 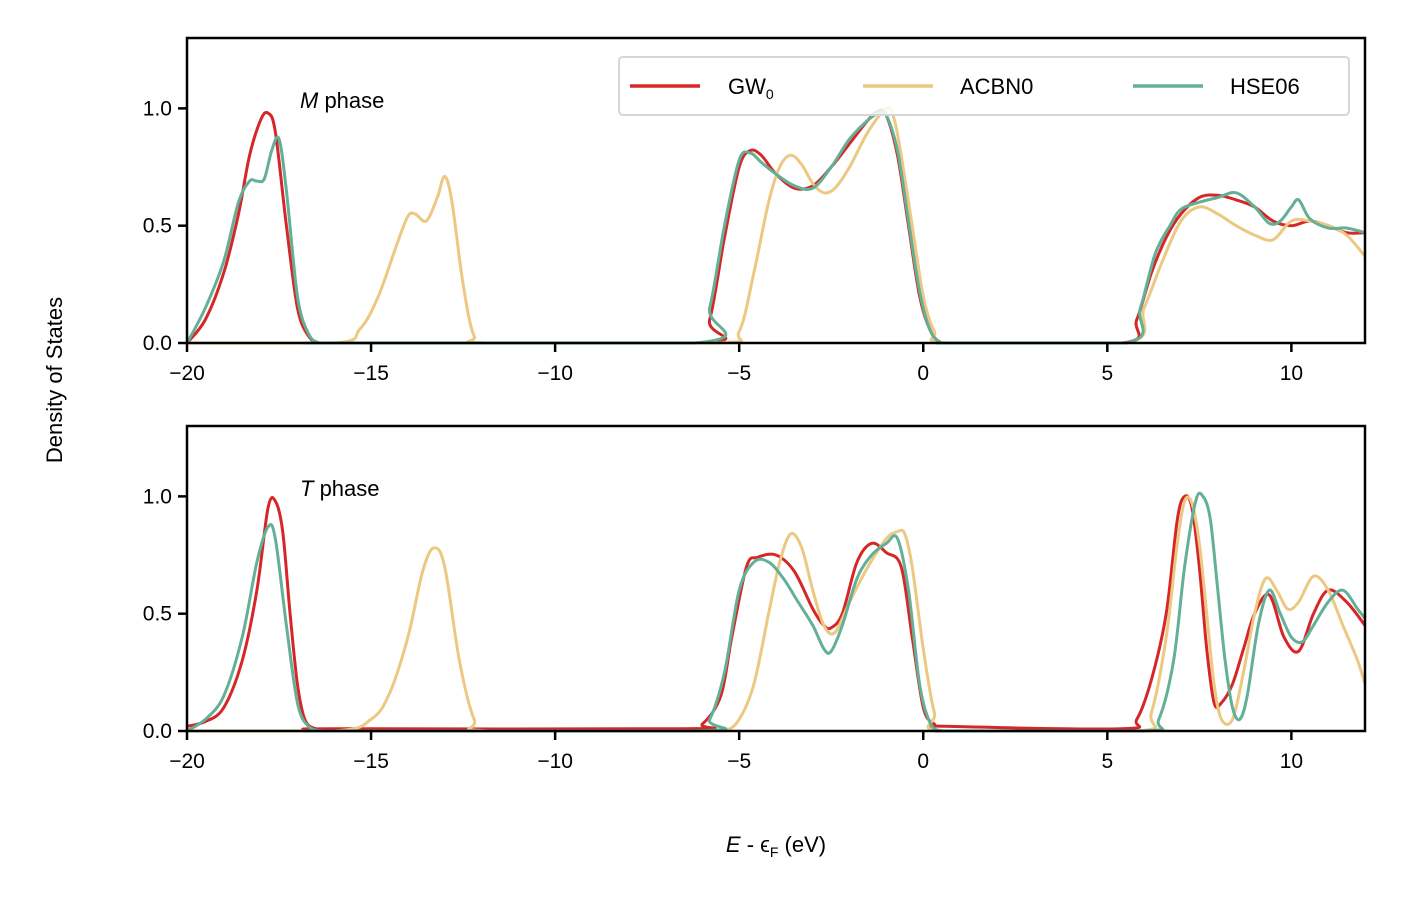 I want to click on m-phase-ytick-label: 0.5, so click(x=157, y=226).